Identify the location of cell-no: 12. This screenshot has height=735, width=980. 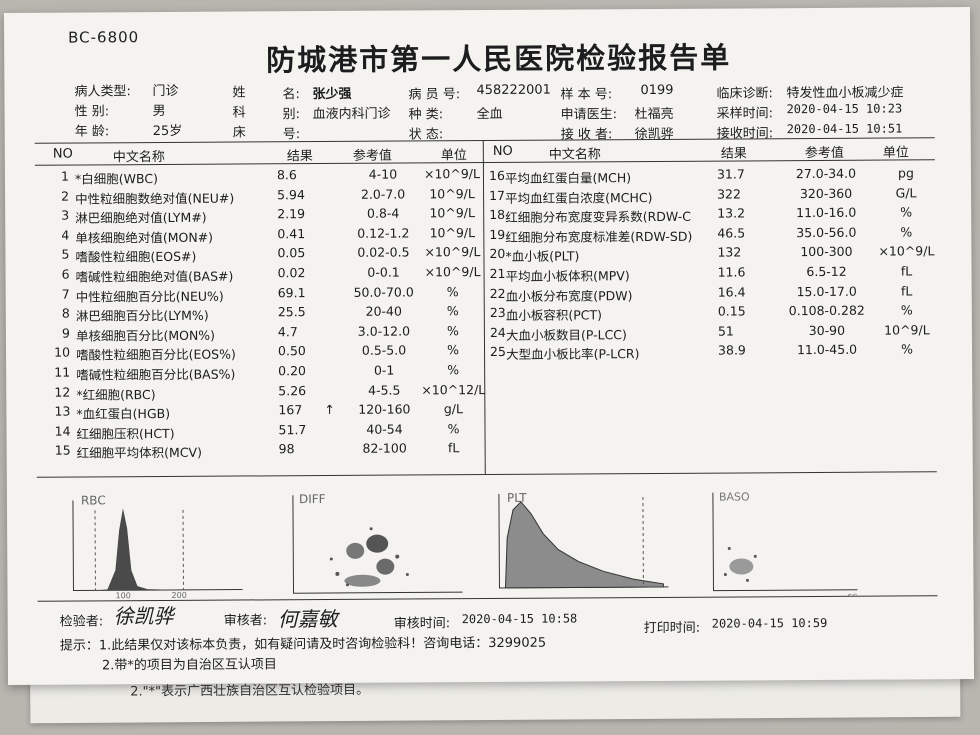
(62, 392).